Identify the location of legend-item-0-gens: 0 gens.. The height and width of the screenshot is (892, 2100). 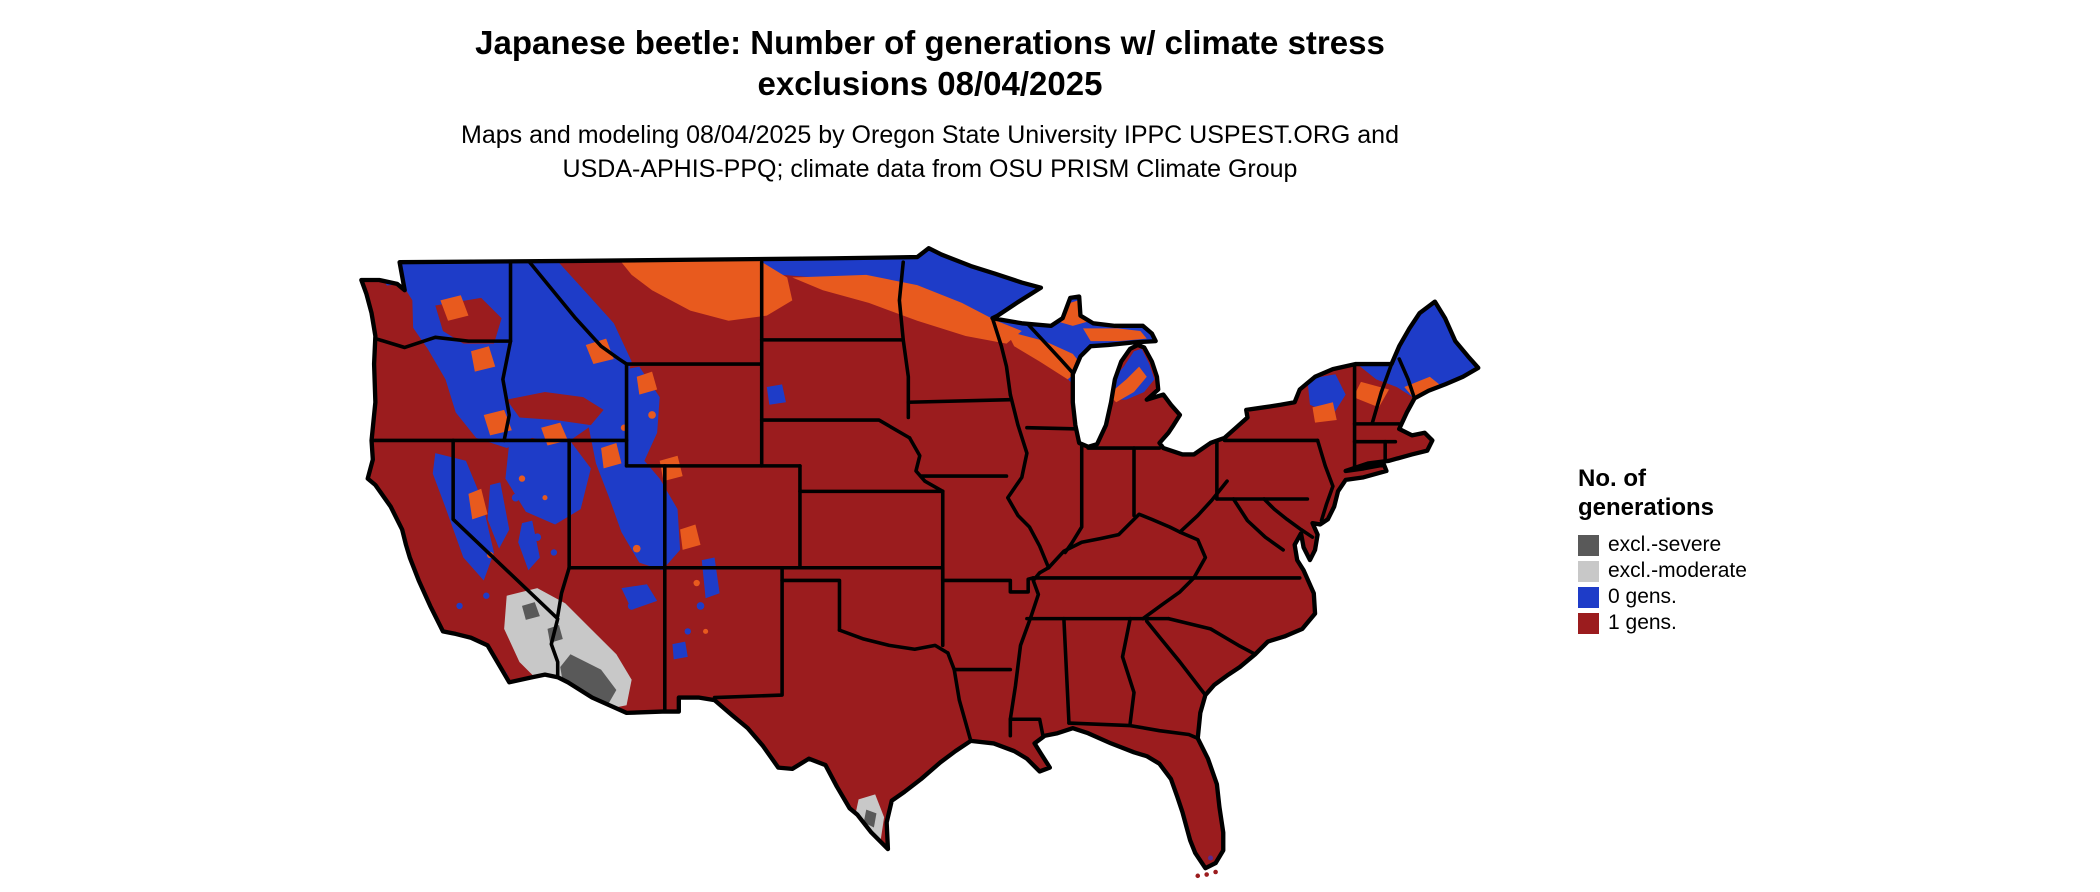
(1662, 597).